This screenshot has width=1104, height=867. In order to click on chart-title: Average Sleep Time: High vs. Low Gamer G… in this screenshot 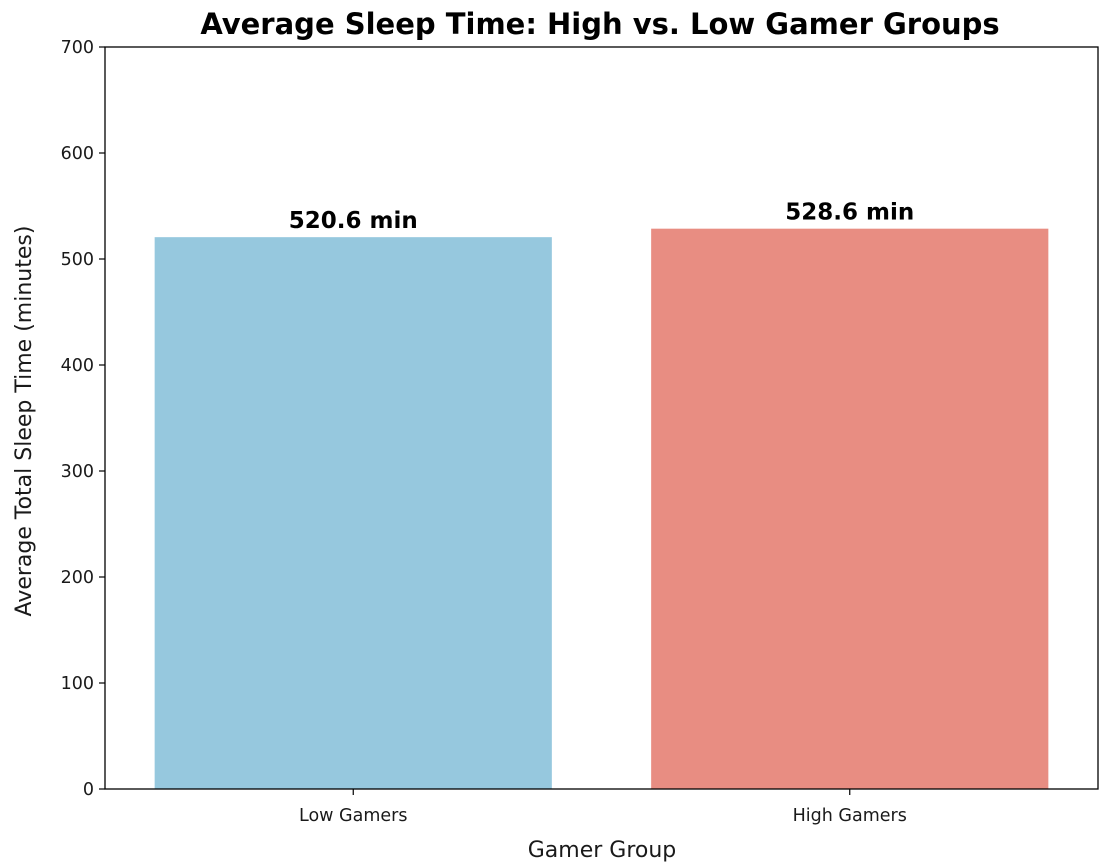, I will do `click(599, 24)`.